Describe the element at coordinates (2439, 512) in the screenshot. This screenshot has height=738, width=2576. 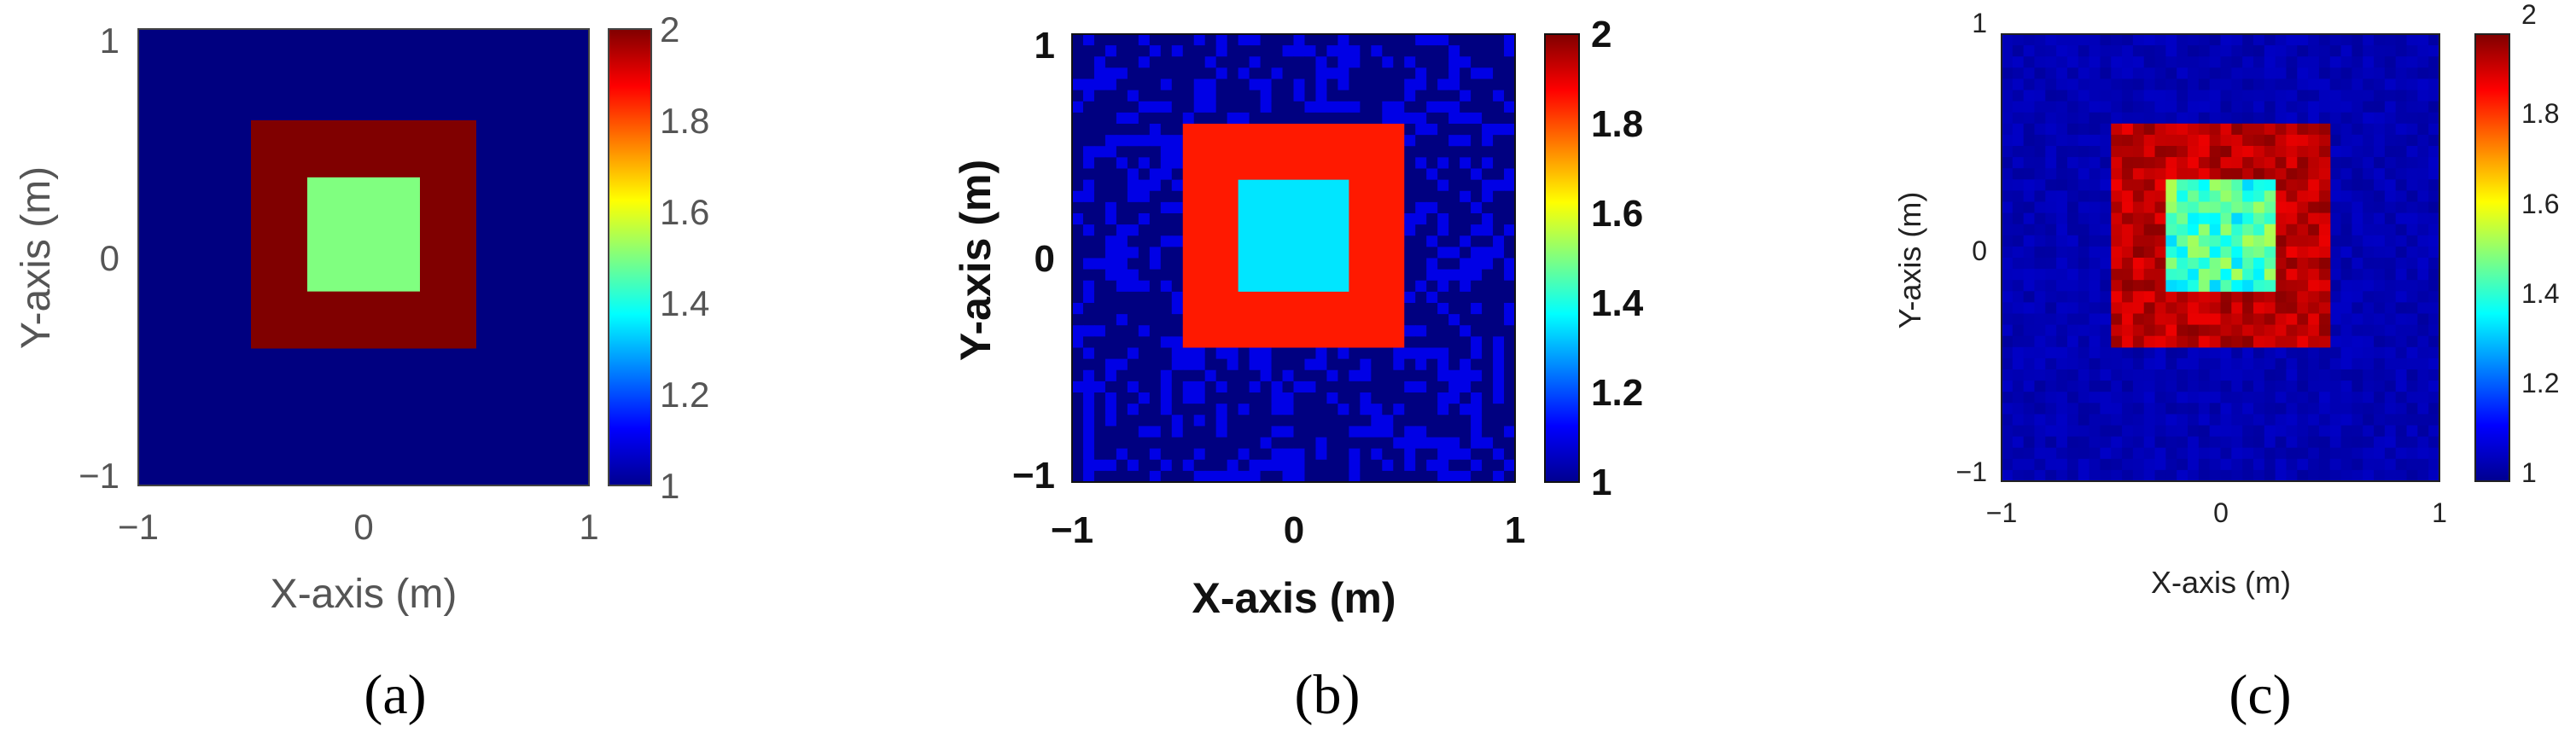
I see `x-tick-c-max: 1` at that location.